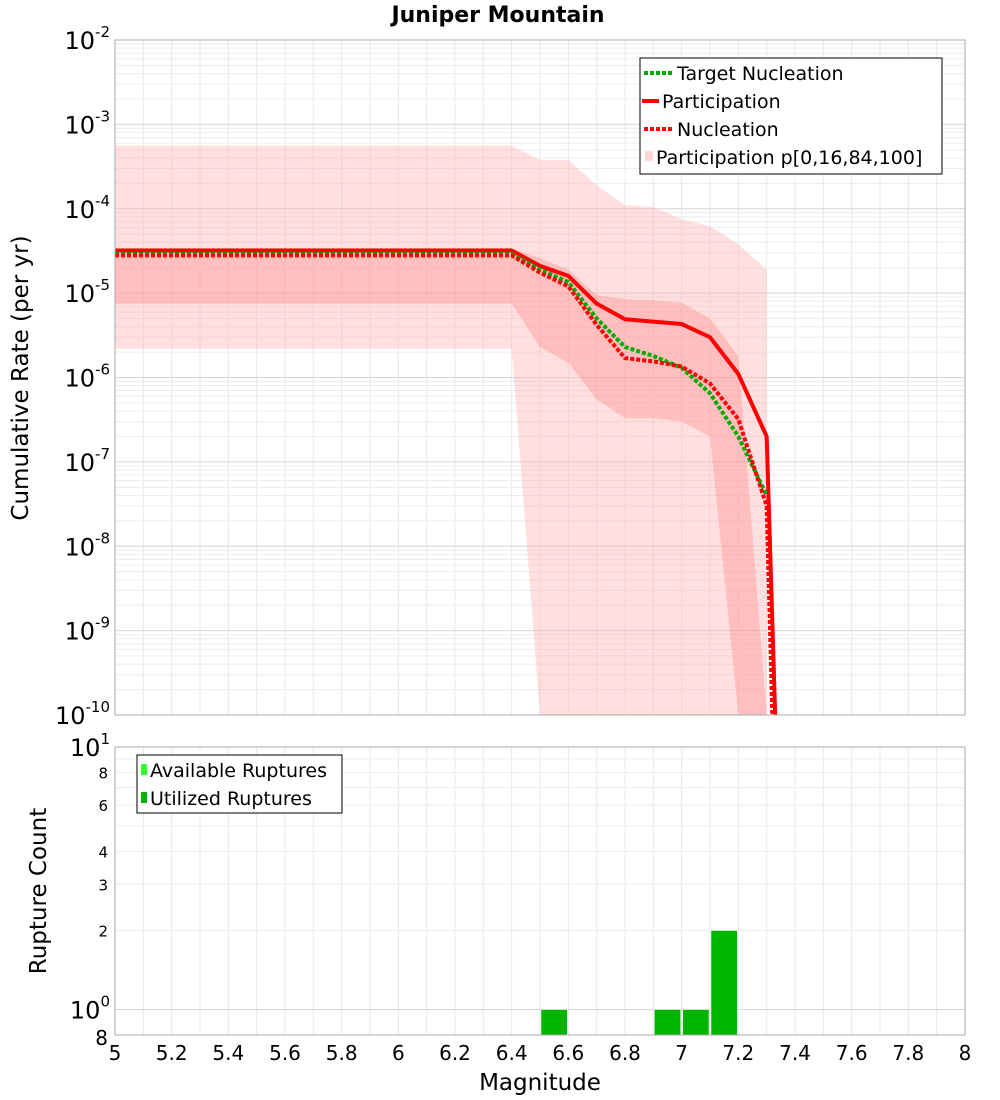 Image resolution: width=1000 pixels, height=1100 pixels. I want to click on x-axis-label: Magnitude, so click(540, 1083).